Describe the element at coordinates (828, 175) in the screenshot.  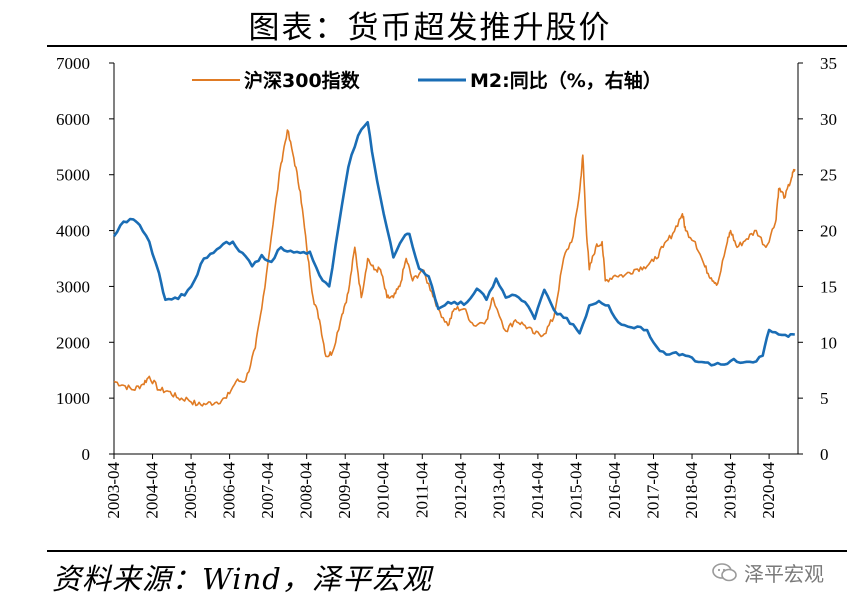
I see `right-tick-label: 25` at that location.